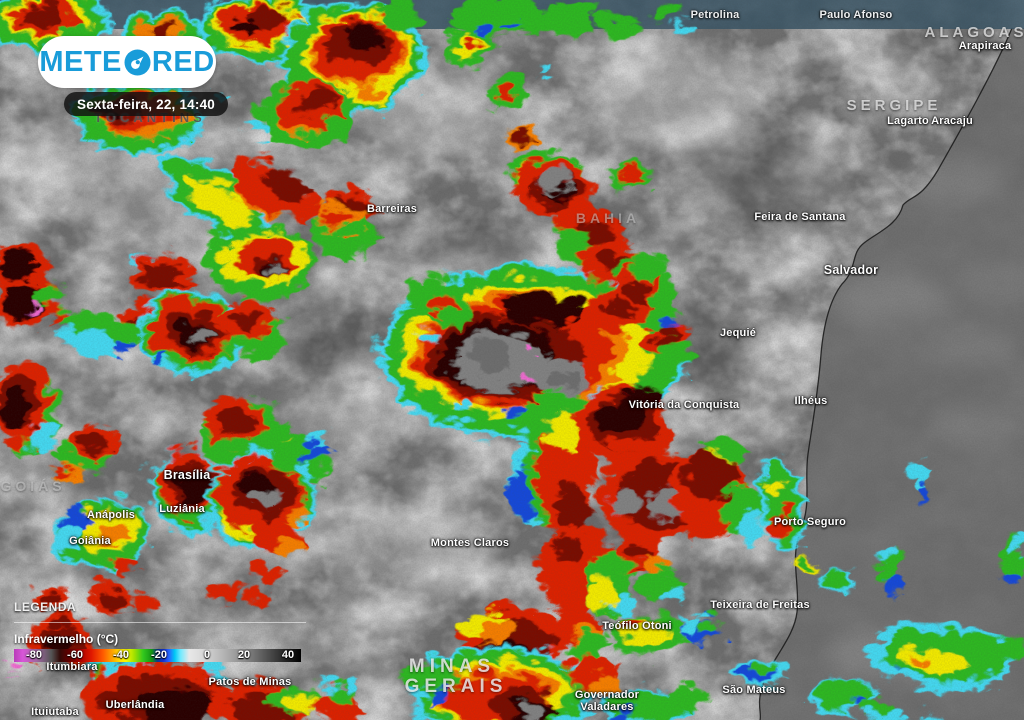 The height and width of the screenshot is (720, 1024). I want to click on legend-tick: -80, so click(34, 655).